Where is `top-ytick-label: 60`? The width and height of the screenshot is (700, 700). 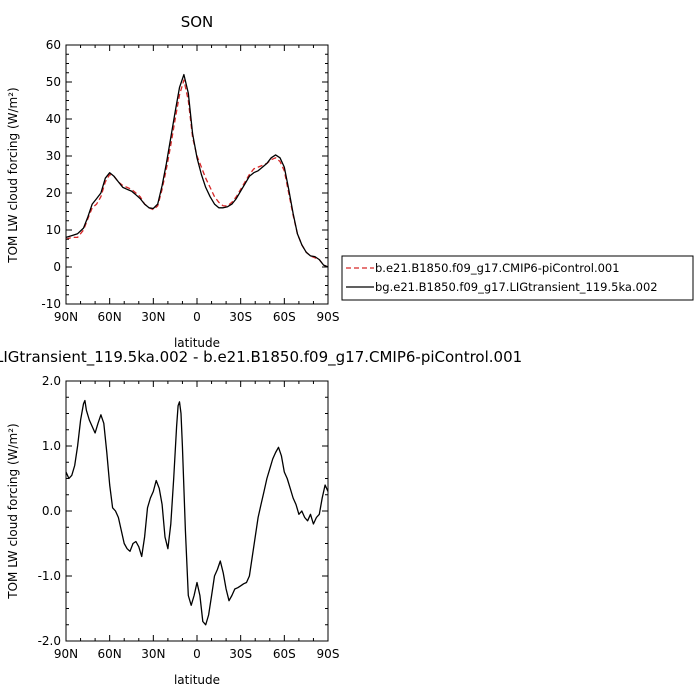 top-ytick-label: 60 is located at coordinates (53, 45).